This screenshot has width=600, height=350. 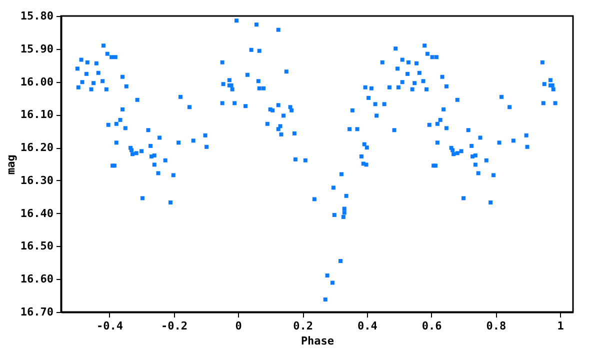 I want to click on y-axis-title: mag, so click(x=11, y=164).